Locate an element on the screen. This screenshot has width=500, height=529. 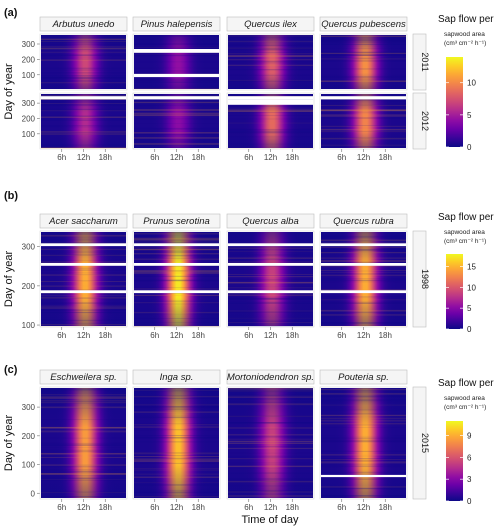
legend-tick-label: 0 is located at coordinates (469, 501).